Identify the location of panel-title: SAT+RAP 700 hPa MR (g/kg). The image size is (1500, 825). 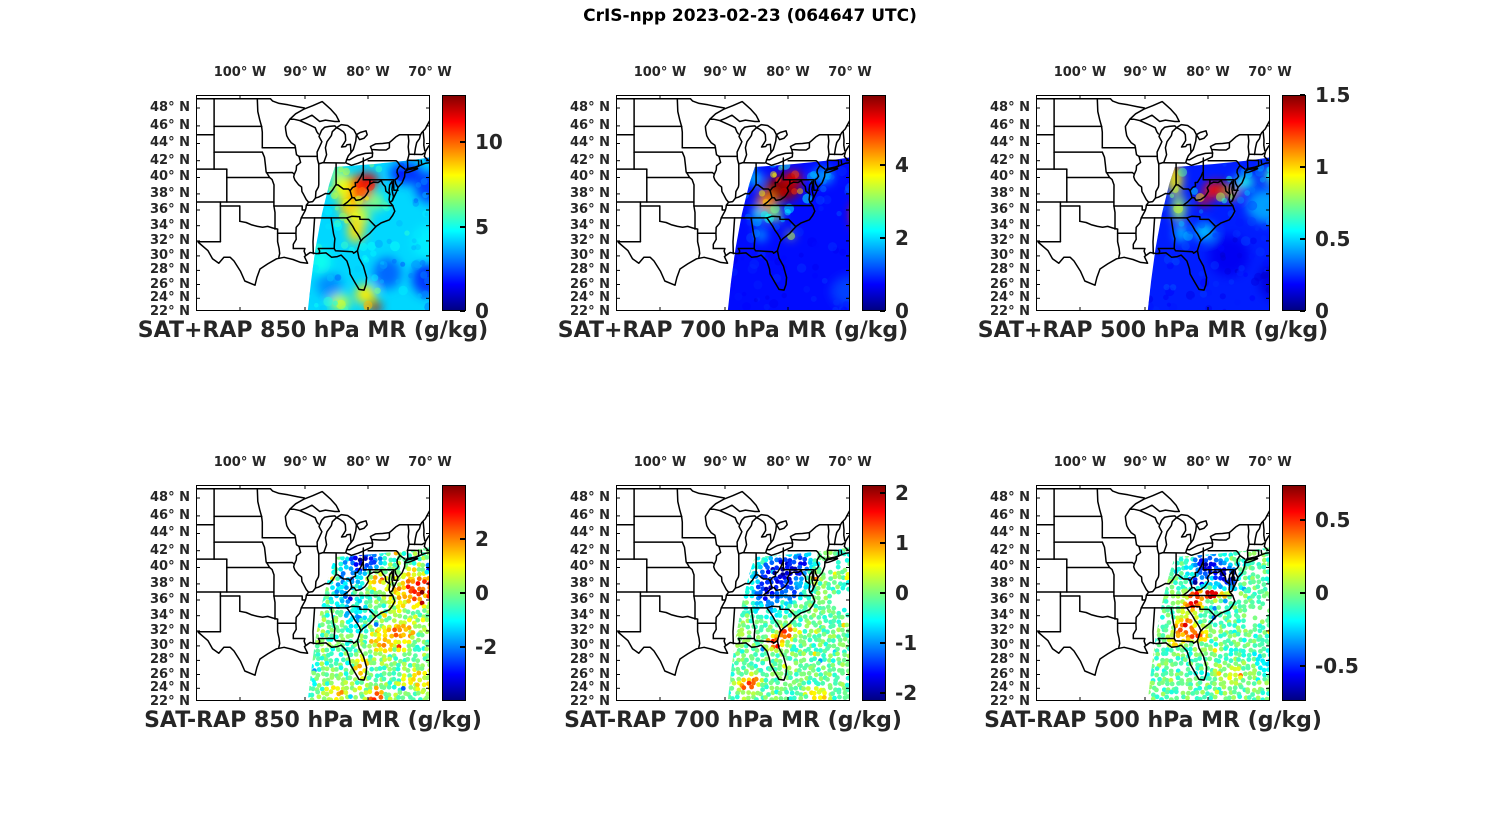
(733, 330).